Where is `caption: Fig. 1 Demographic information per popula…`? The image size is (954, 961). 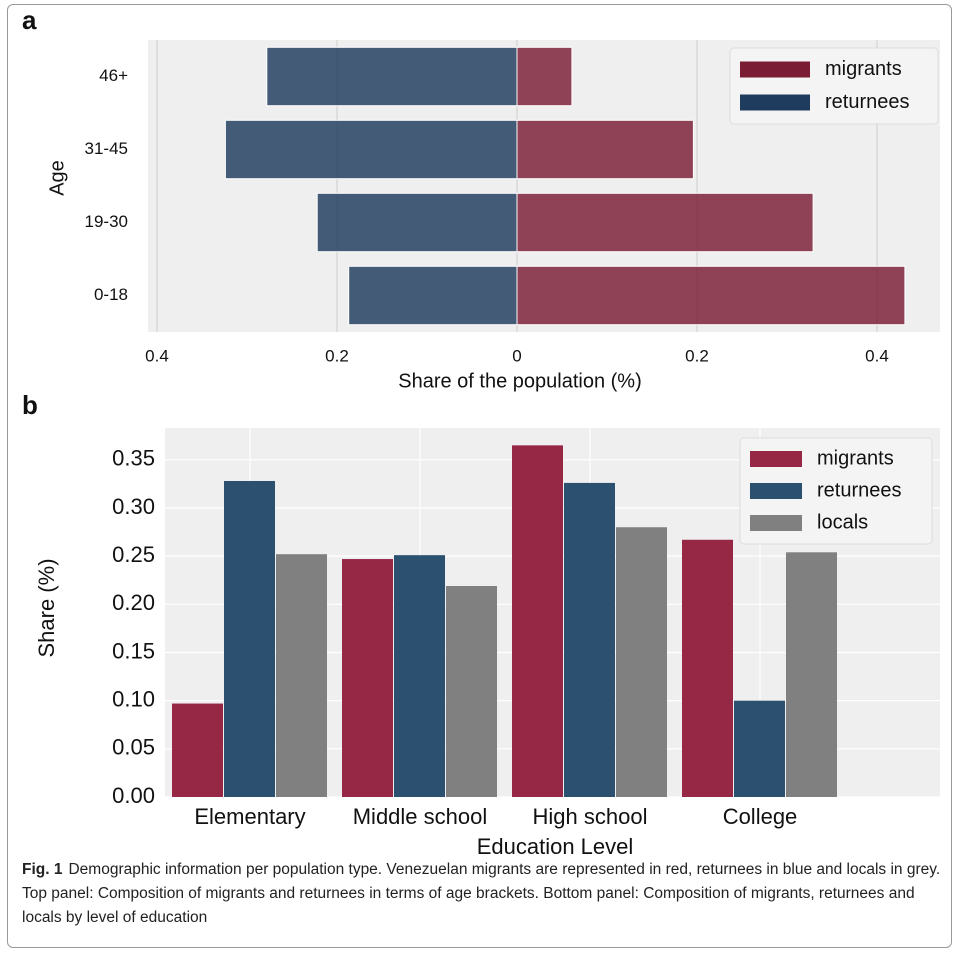 caption: Fig. 1 Demographic information per popula… is located at coordinates (482, 894).